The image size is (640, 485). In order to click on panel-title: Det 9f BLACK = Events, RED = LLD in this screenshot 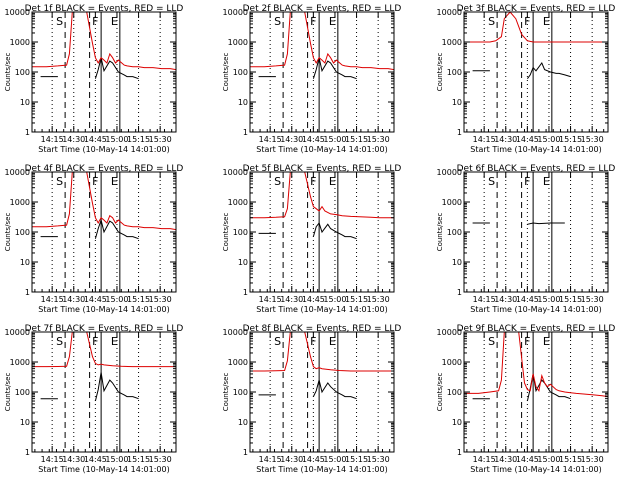, I will do `click(536, 329)`.